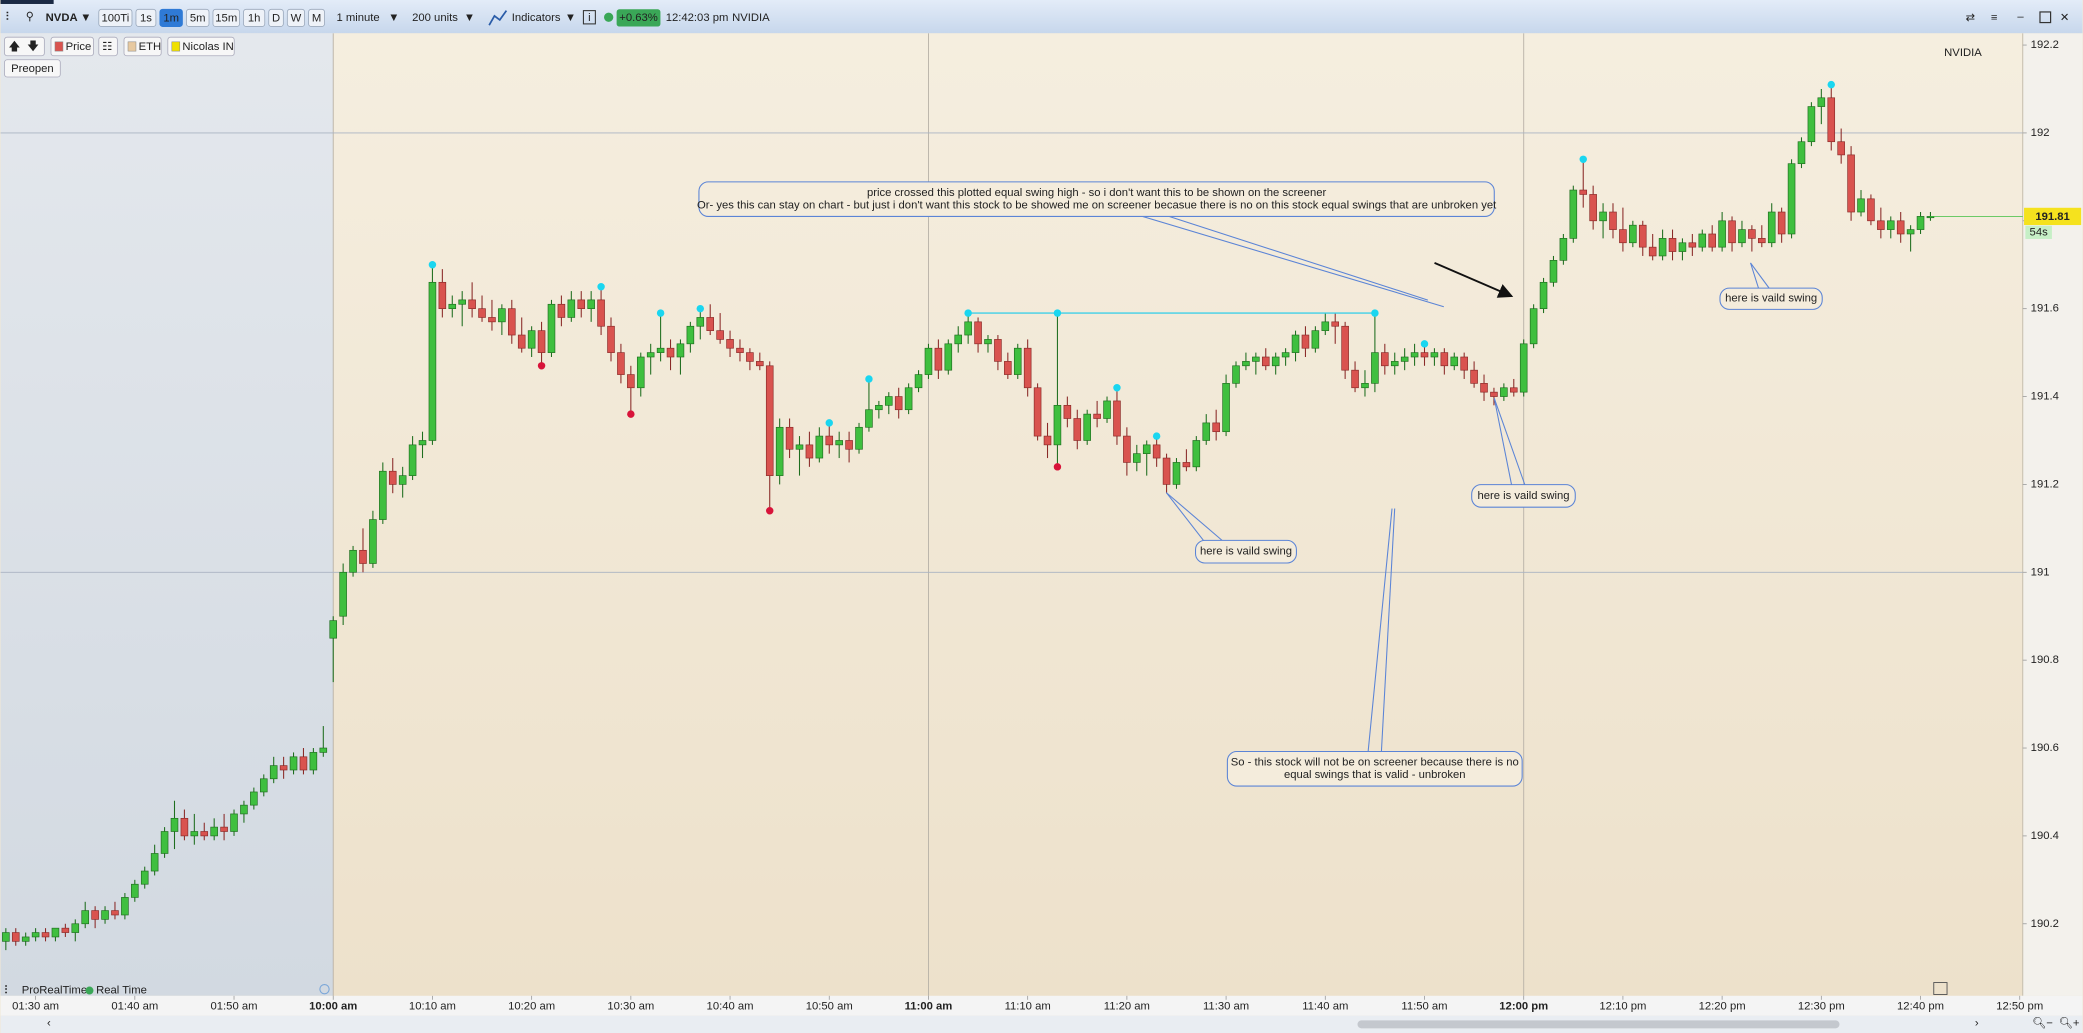 This screenshot has width=2083, height=1033. I want to click on up-arrow: 🡅, so click(15, 46).